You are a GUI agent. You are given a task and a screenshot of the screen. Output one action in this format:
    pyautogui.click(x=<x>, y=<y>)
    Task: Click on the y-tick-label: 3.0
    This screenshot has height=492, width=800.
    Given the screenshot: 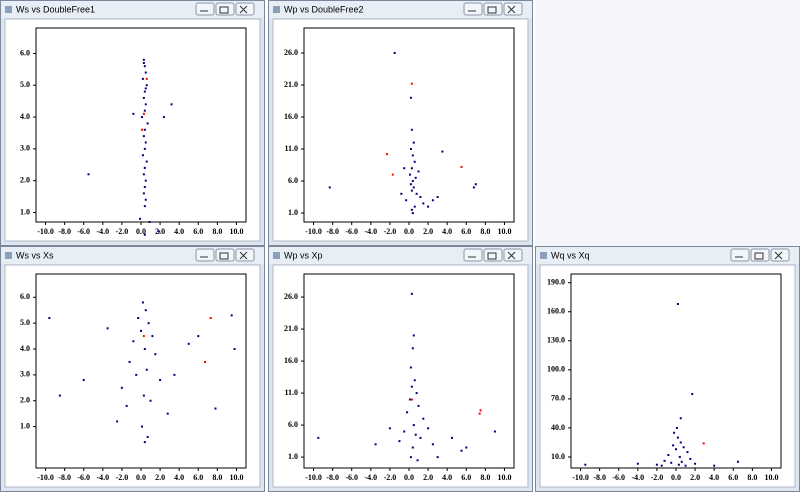 What is the action you would take?
    pyautogui.click(x=25, y=148)
    